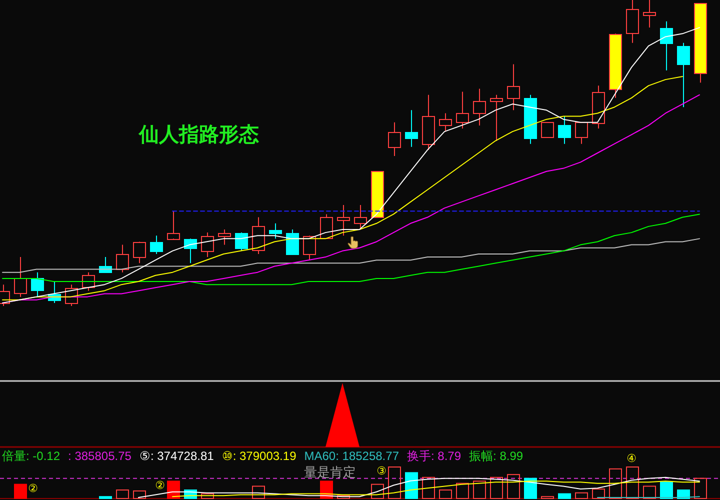 The height and width of the screenshot is (500, 720). What do you see at coordinates (631, 459) in the screenshot?
I see `text: ④` at bounding box center [631, 459].